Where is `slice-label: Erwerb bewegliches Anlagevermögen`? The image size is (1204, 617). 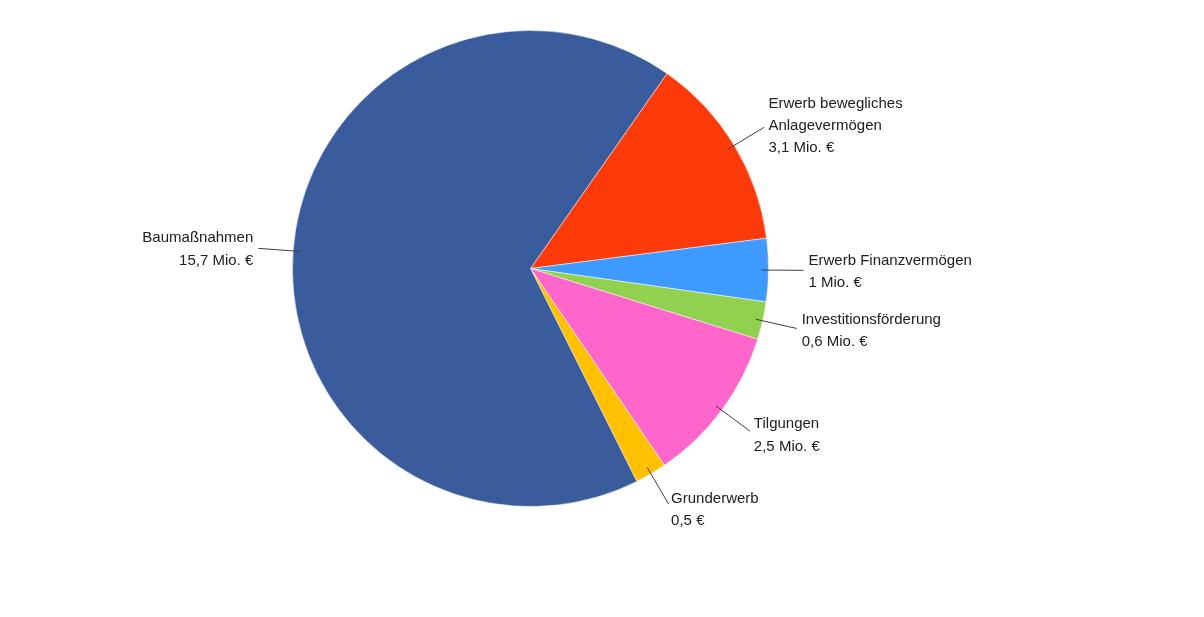
slice-label: Erwerb bewegliches Anlagevermögen is located at coordinates (835, 114).